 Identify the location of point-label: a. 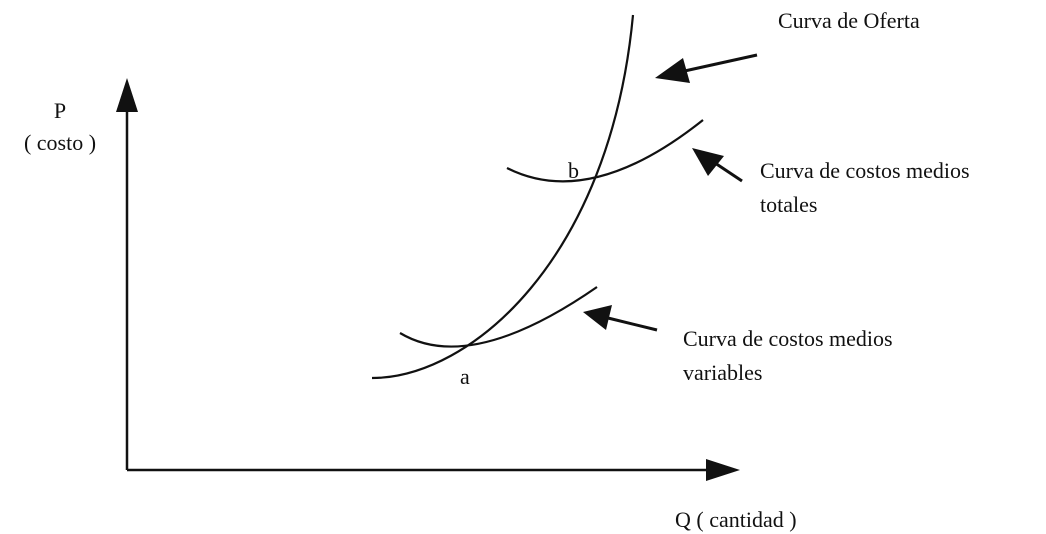
(465, 376).